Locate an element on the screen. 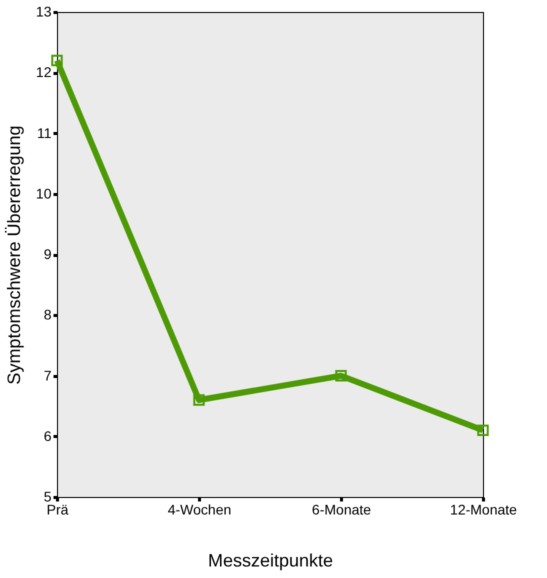  x-tick-label: 6-Monate is located at coordinates (342, 510).